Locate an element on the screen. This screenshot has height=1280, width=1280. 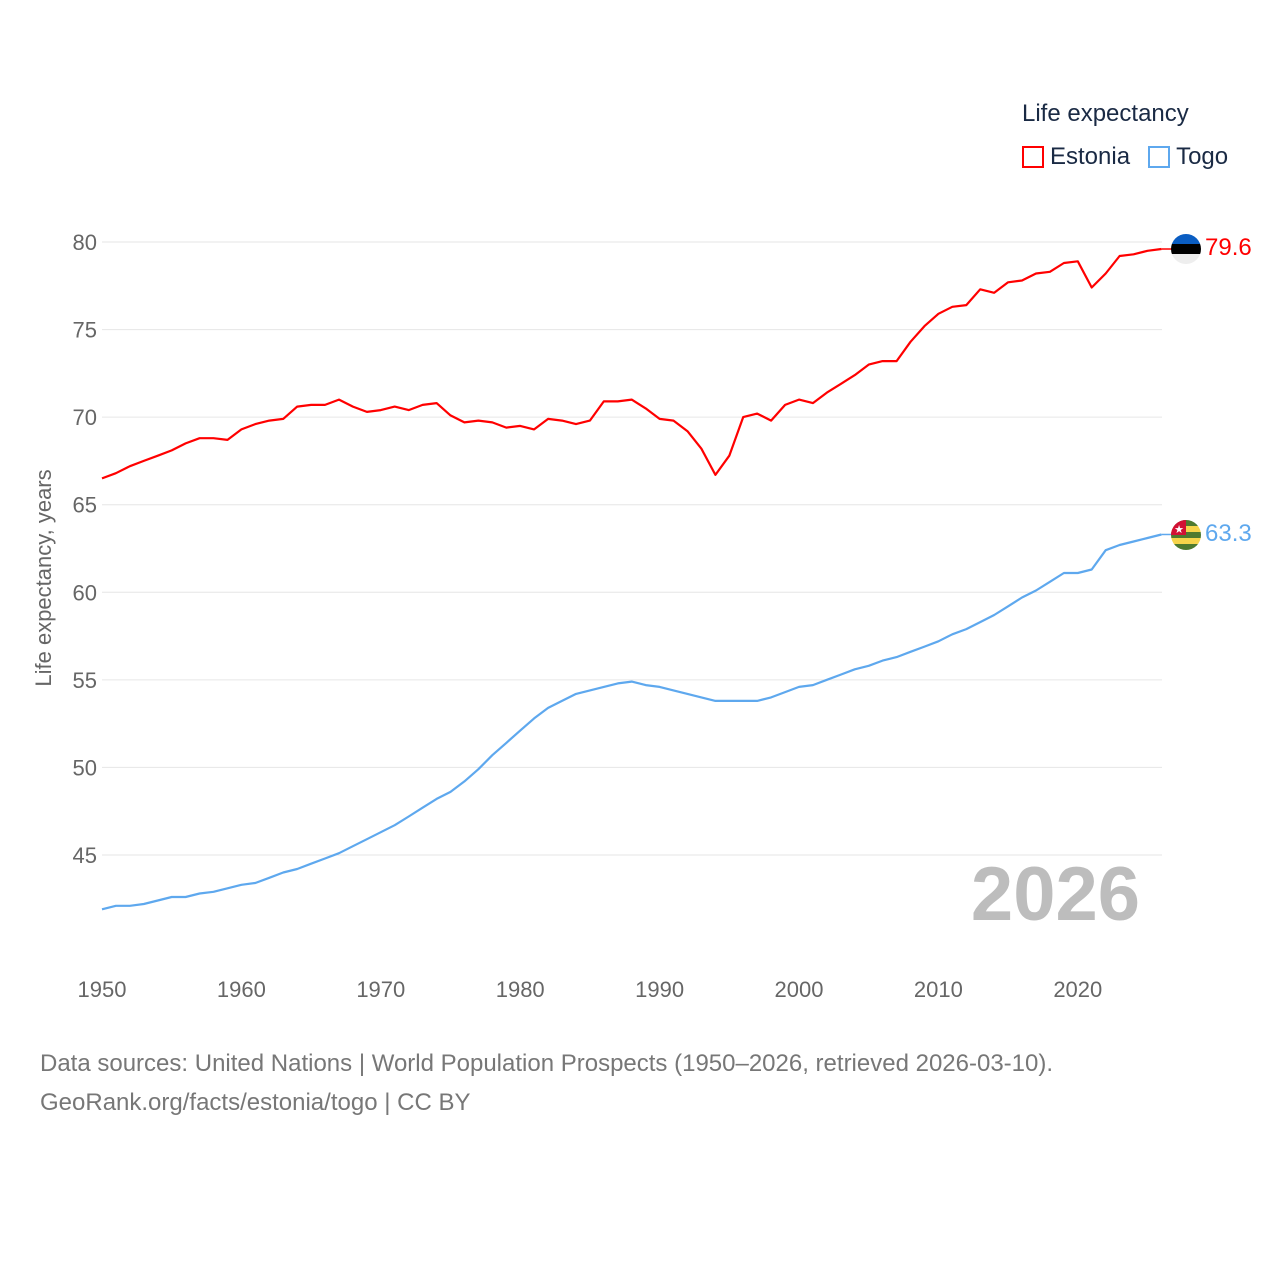
y-tick-label: 50 is located at coordinates (85, 767).